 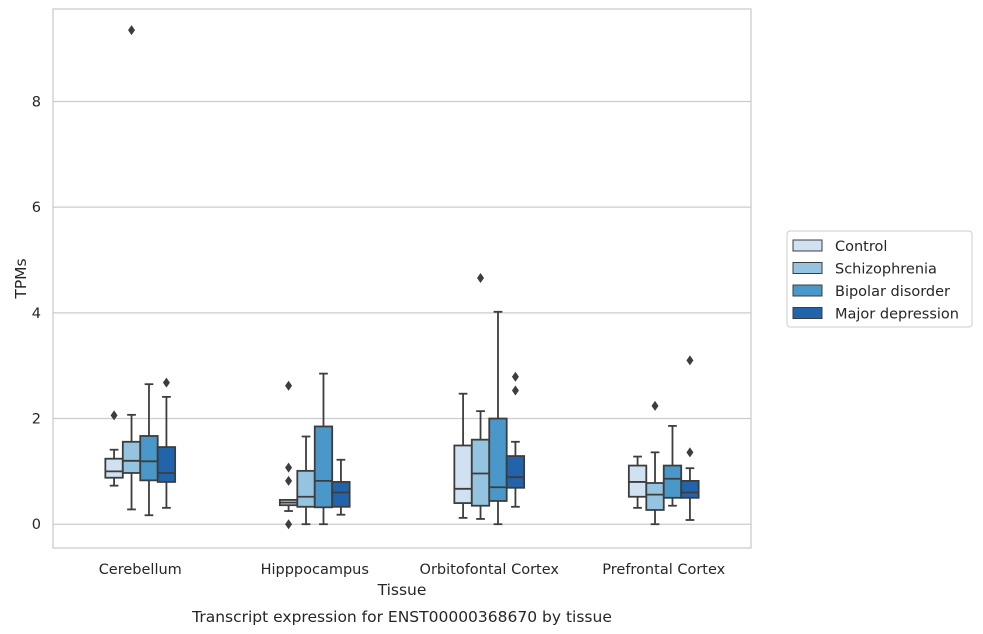 I want to click on y-tick-label: 4, so click(x=36, y=314).